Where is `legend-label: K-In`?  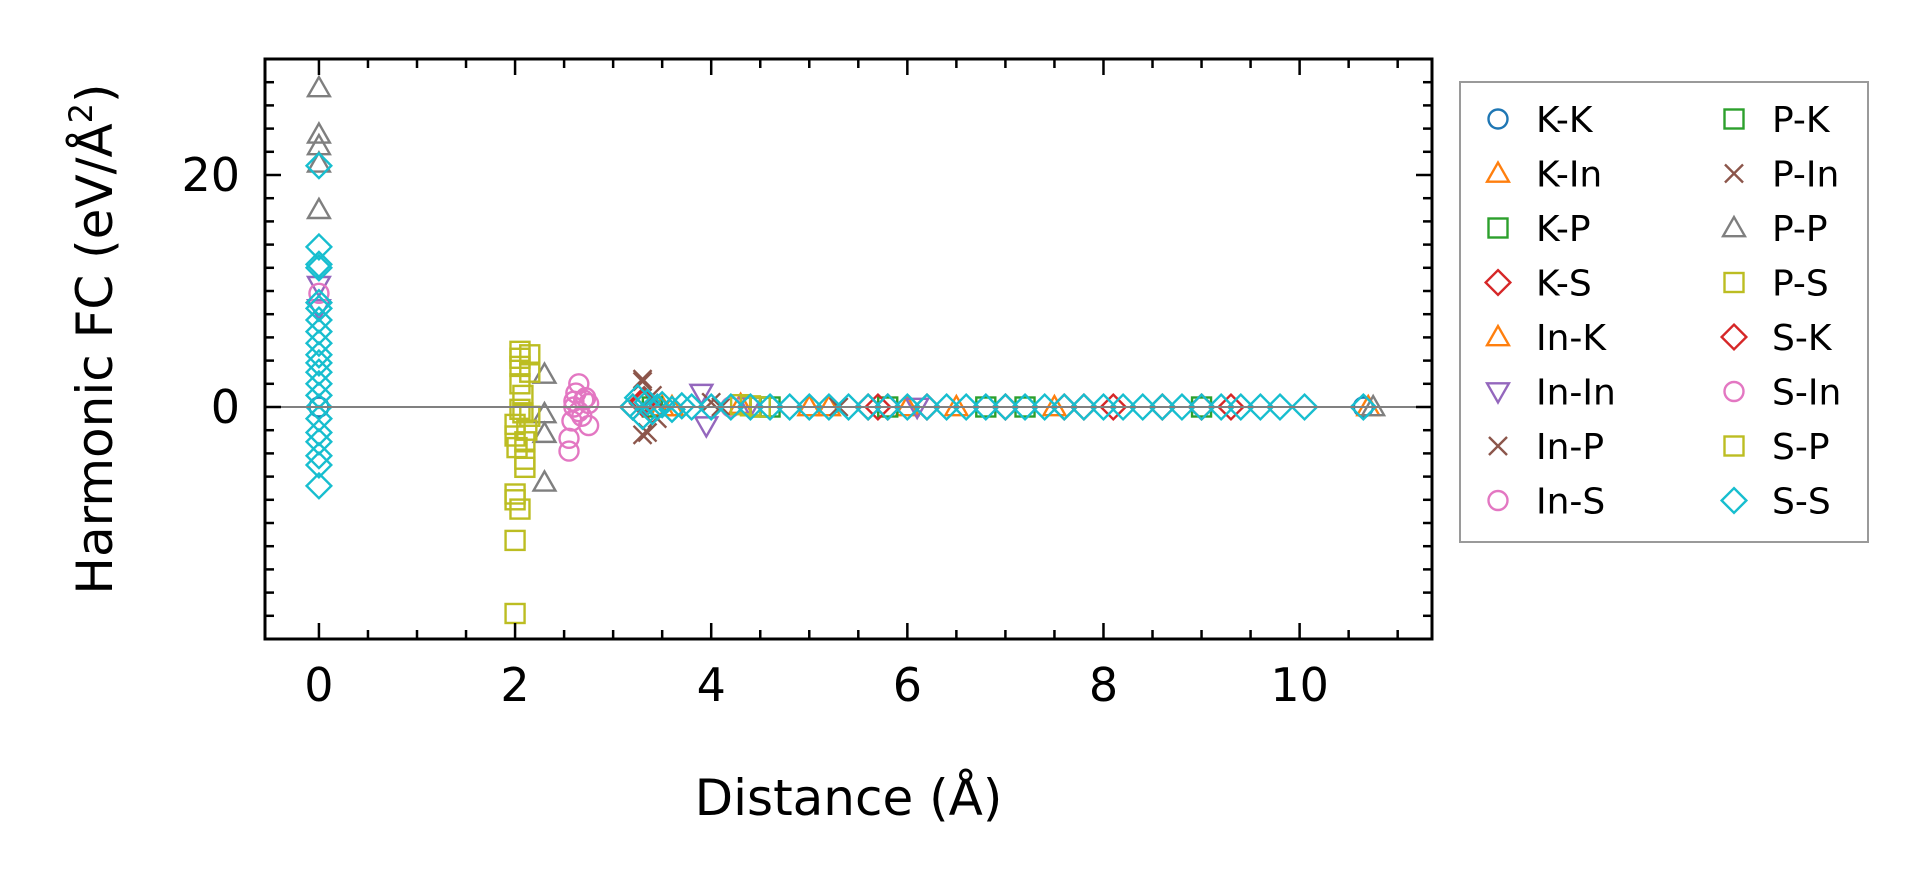
legend-label: K-In is located at coordinates (1569, 175).